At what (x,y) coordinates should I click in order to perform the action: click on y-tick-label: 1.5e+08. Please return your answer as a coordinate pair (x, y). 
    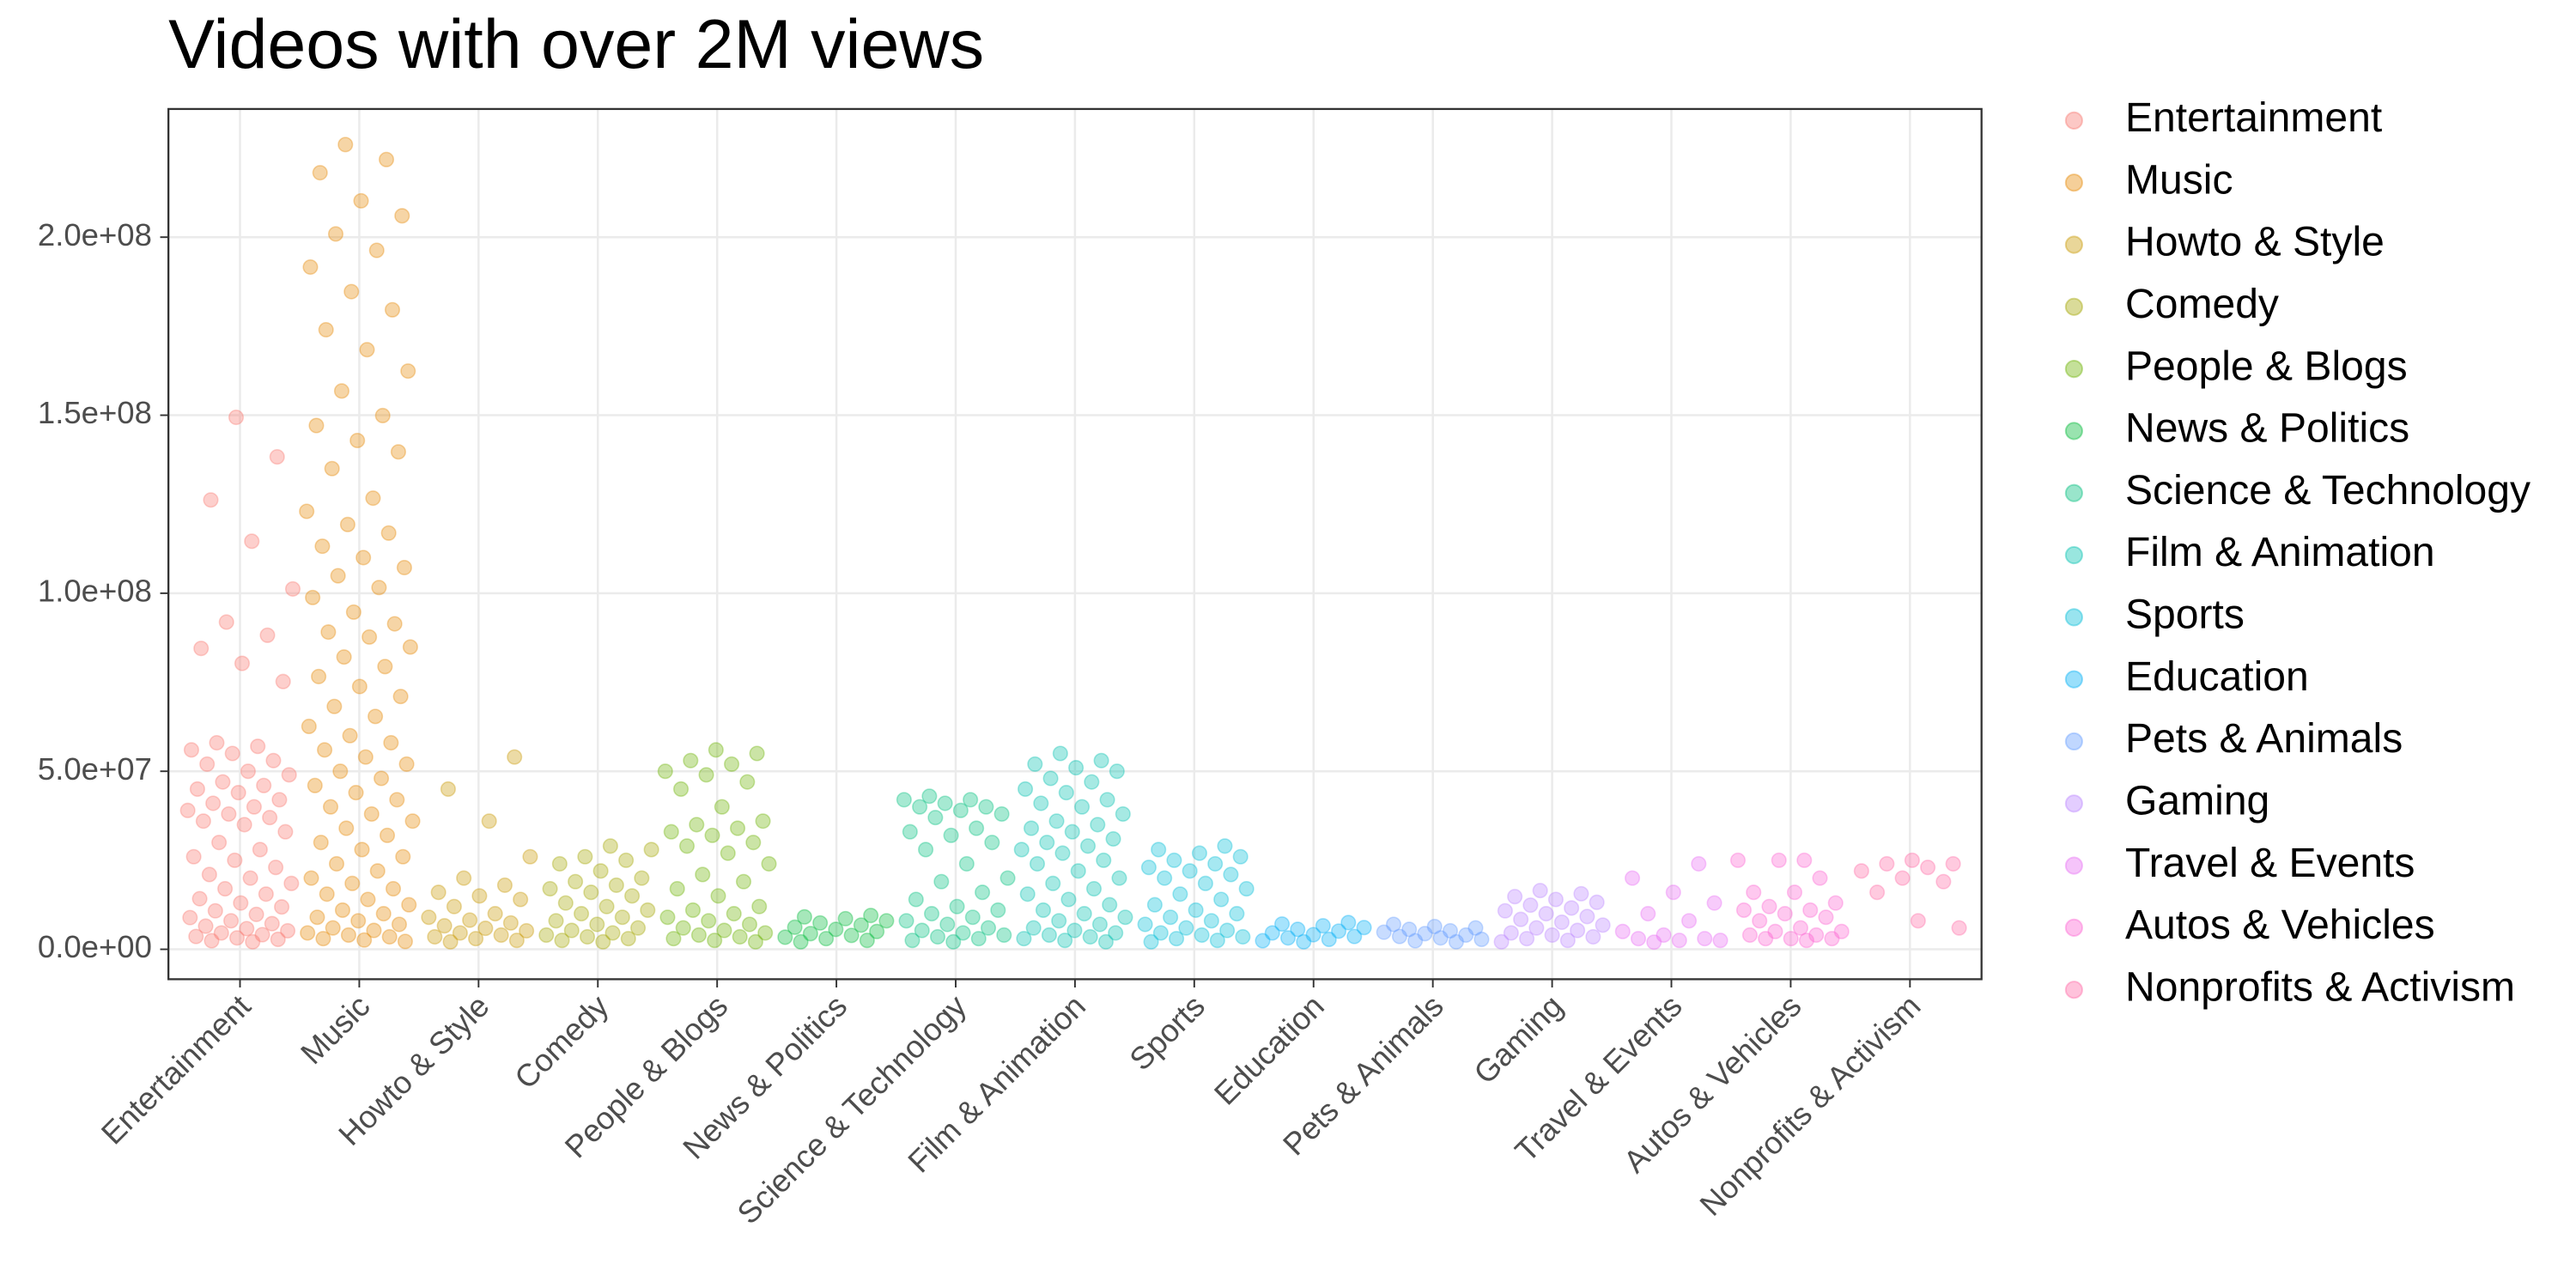
    Looking at the image, I should click on (95, 412).